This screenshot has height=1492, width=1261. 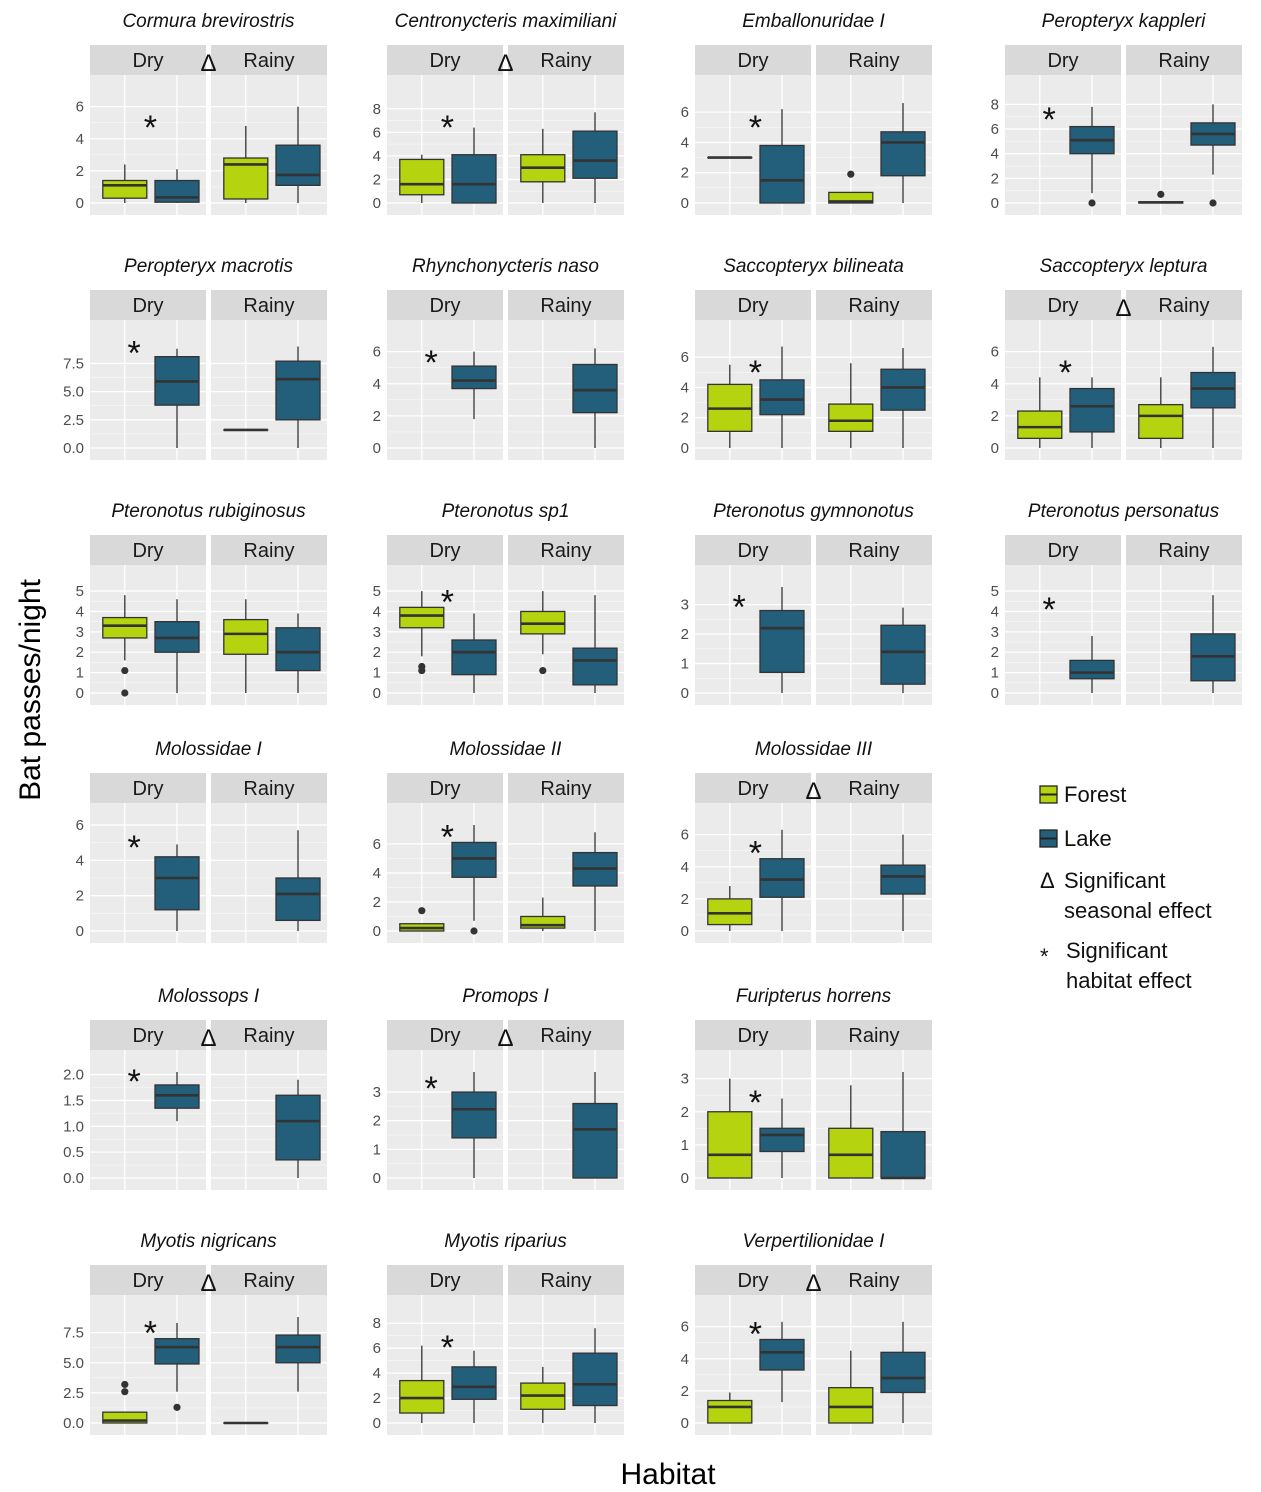 What do you see at coordinates (814, 749) in the screenshot?
I see `panel-title: Molossidae III` at bounding box center [814, 749].